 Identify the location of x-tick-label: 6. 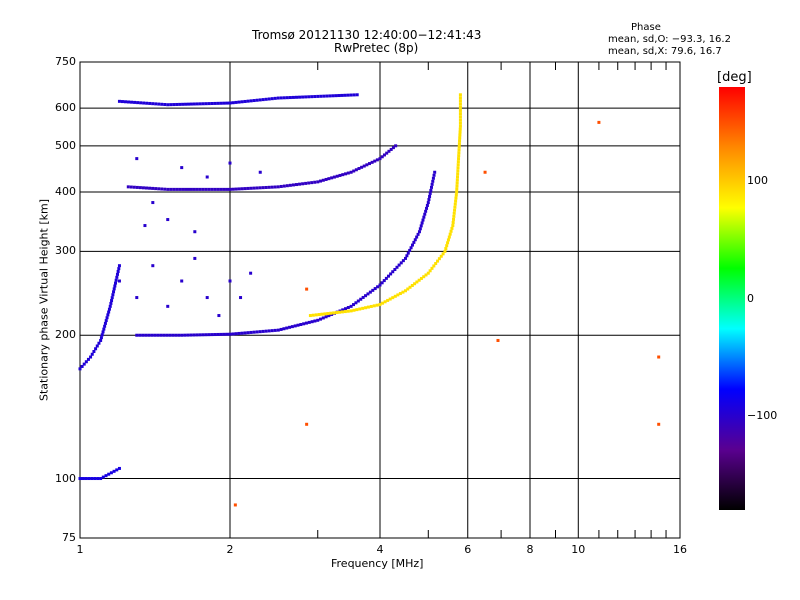
(468, 549).